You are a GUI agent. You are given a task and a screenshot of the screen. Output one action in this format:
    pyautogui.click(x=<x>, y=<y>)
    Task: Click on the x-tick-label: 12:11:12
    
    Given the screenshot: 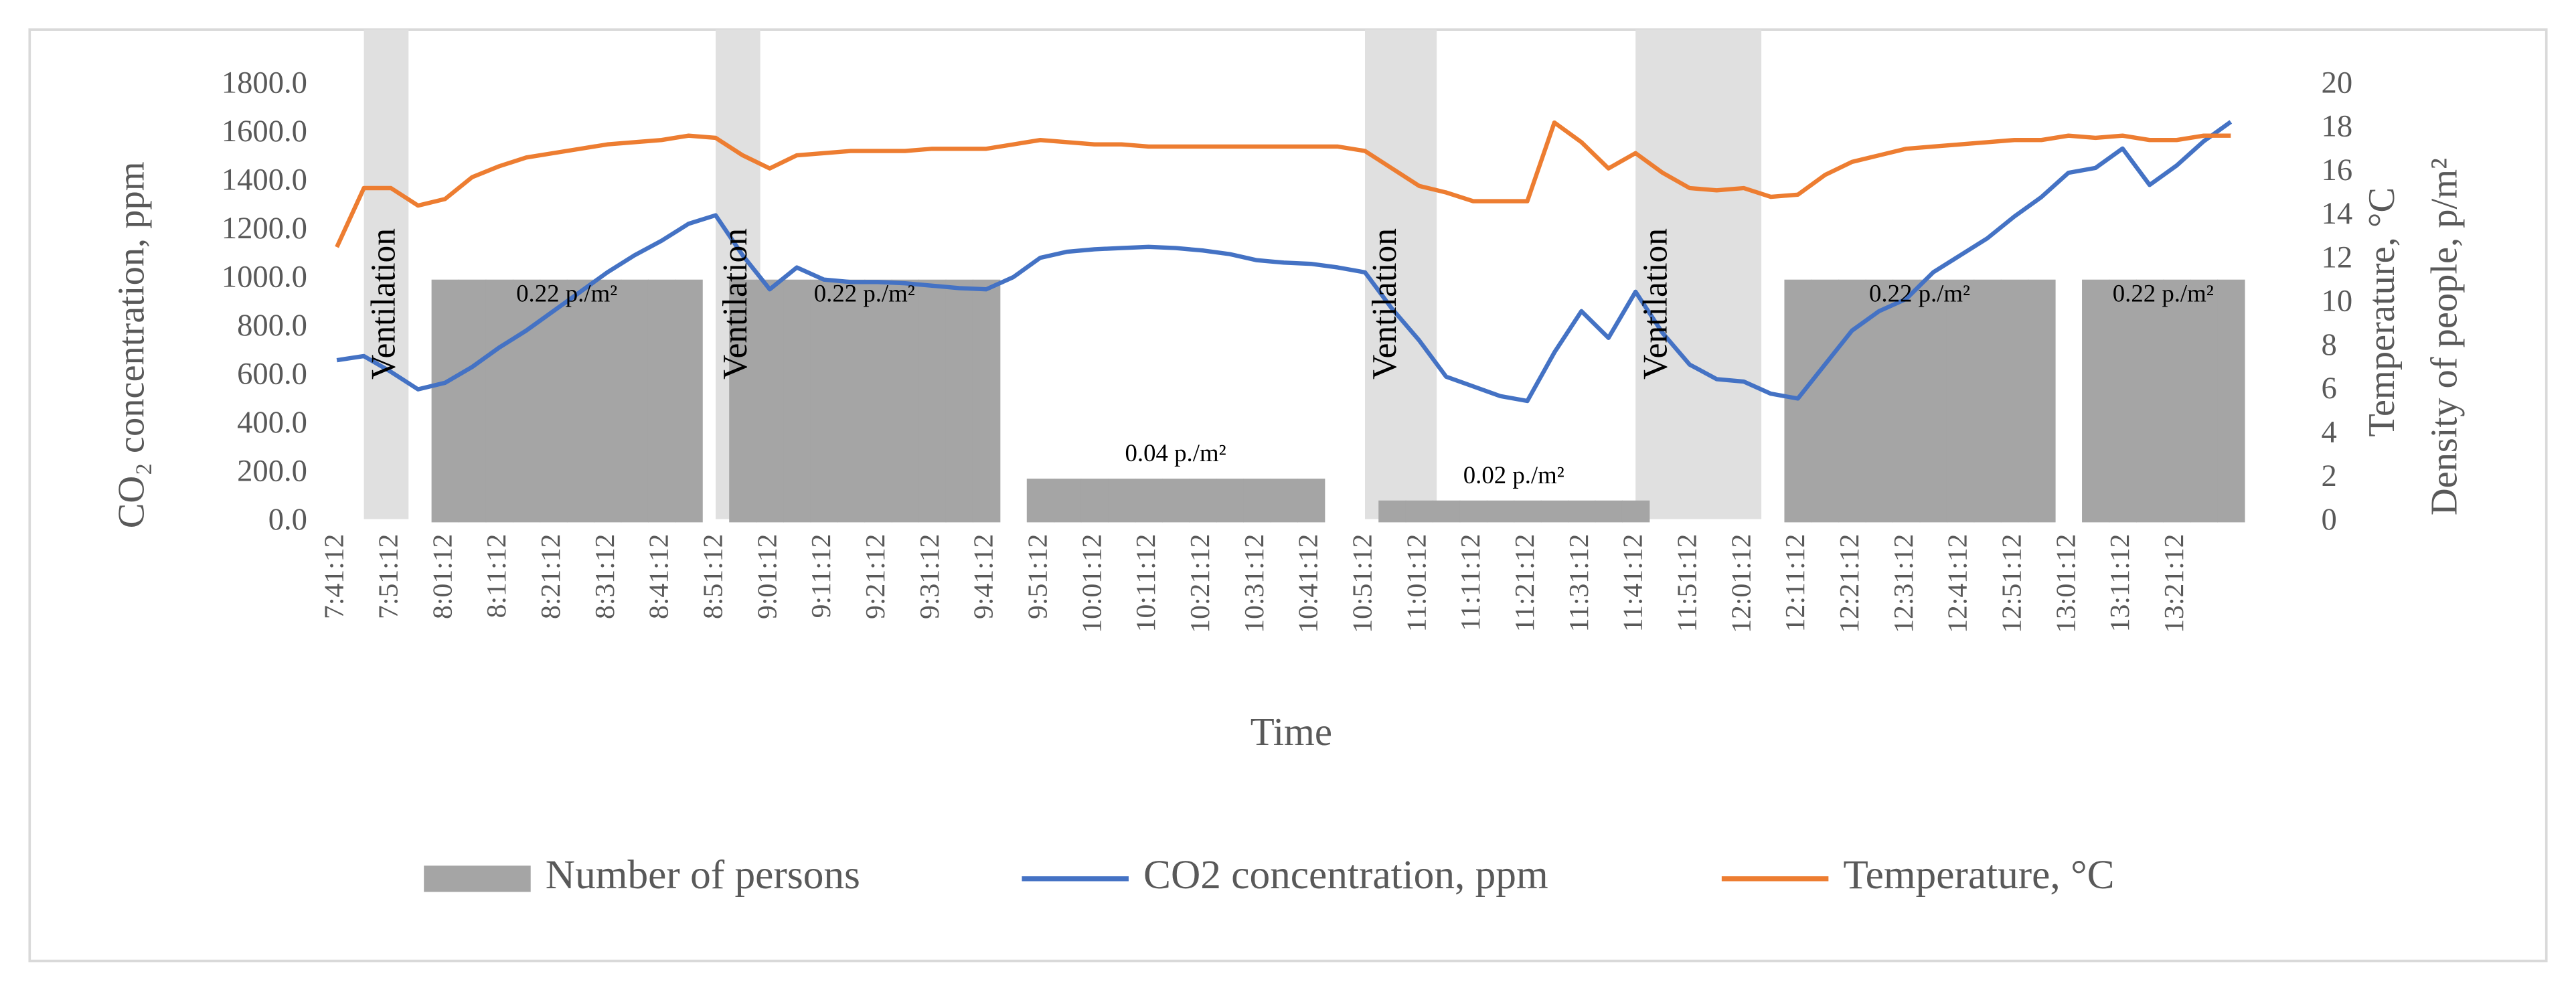 What is the action you would take?
    pyautogui.click(x=1795, y=583)
    